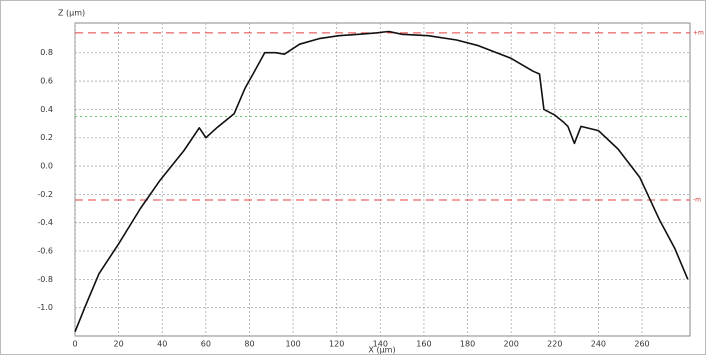  Describe the element at coordinates (46, 109) in the screenshot. I see `y-tick-label: 0.4` at that location.